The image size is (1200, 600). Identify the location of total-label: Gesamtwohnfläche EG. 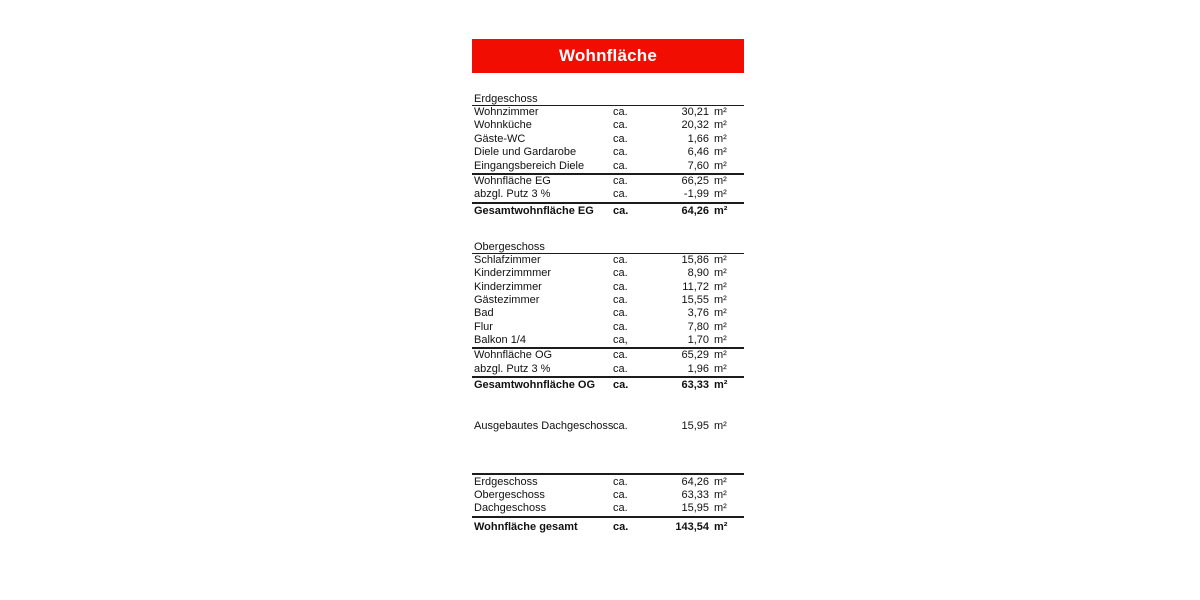
(534, 210).